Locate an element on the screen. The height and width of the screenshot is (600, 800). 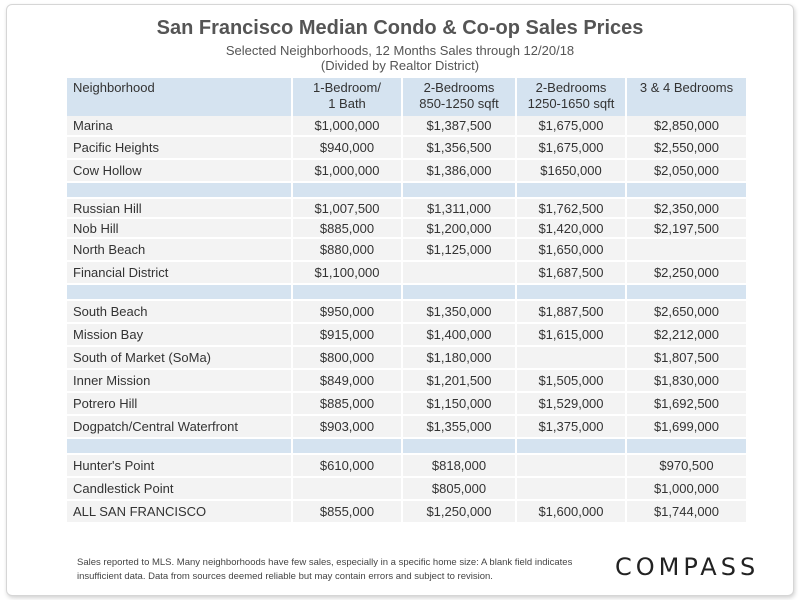
price-cell: $1,355,000 is located at coordinates (458, 427).